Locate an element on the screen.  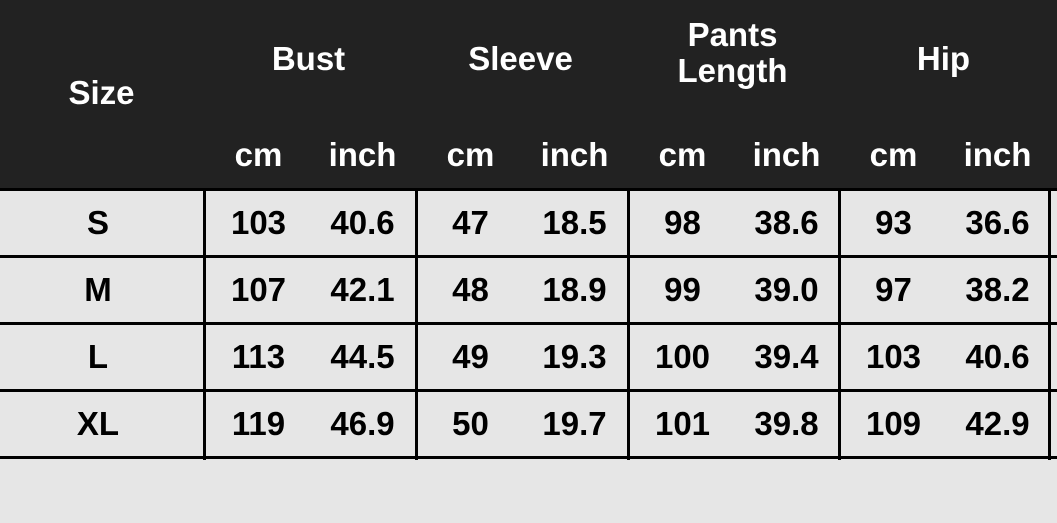
group-header: Sleeve is located at coordinates (520, 59).